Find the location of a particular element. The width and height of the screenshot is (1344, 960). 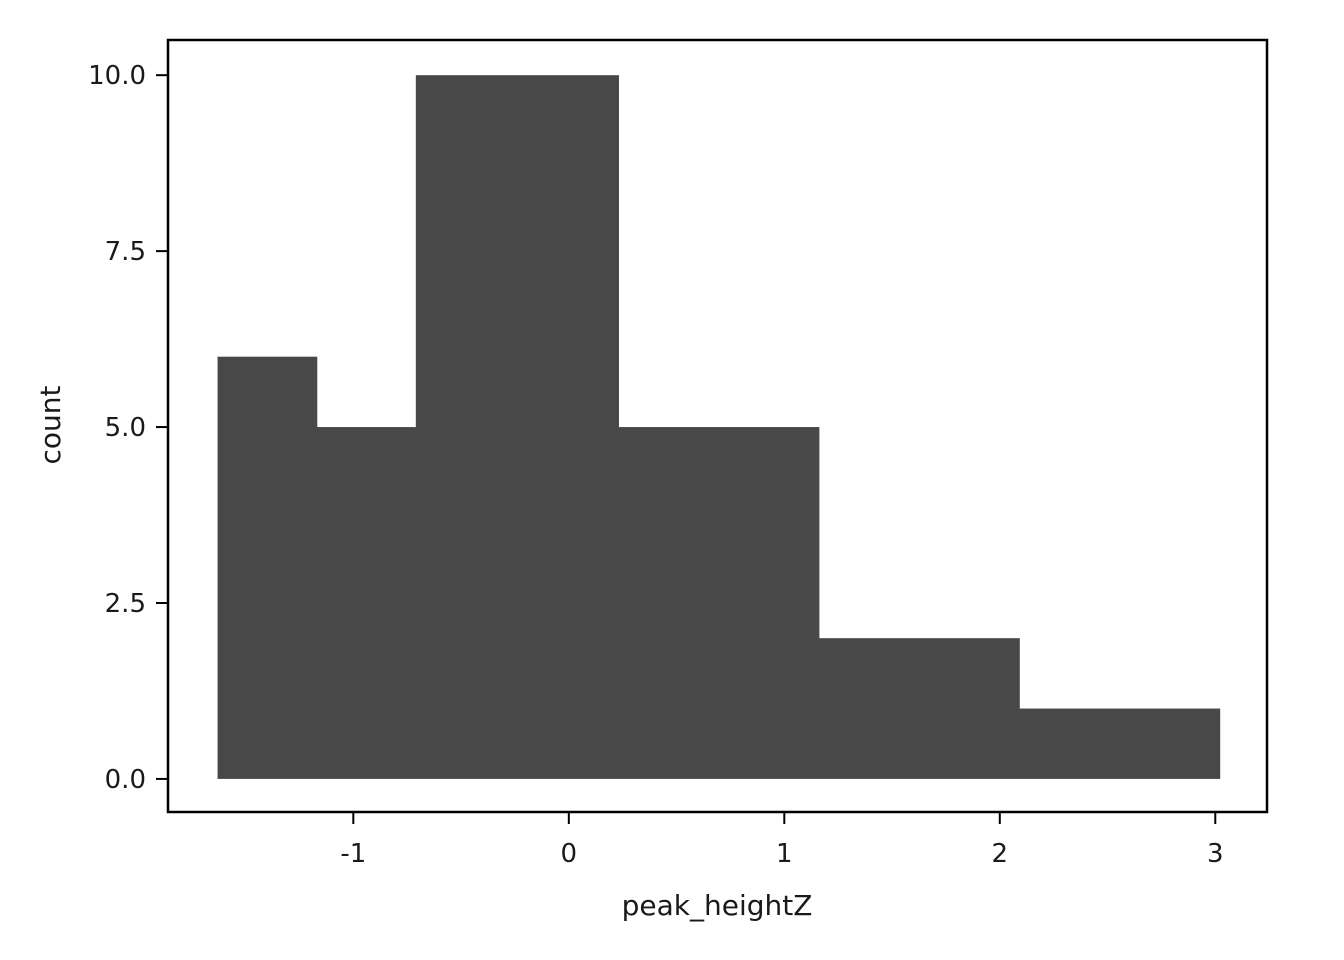

y-tick-label: 5.0 is located at coordinates (125, 428).